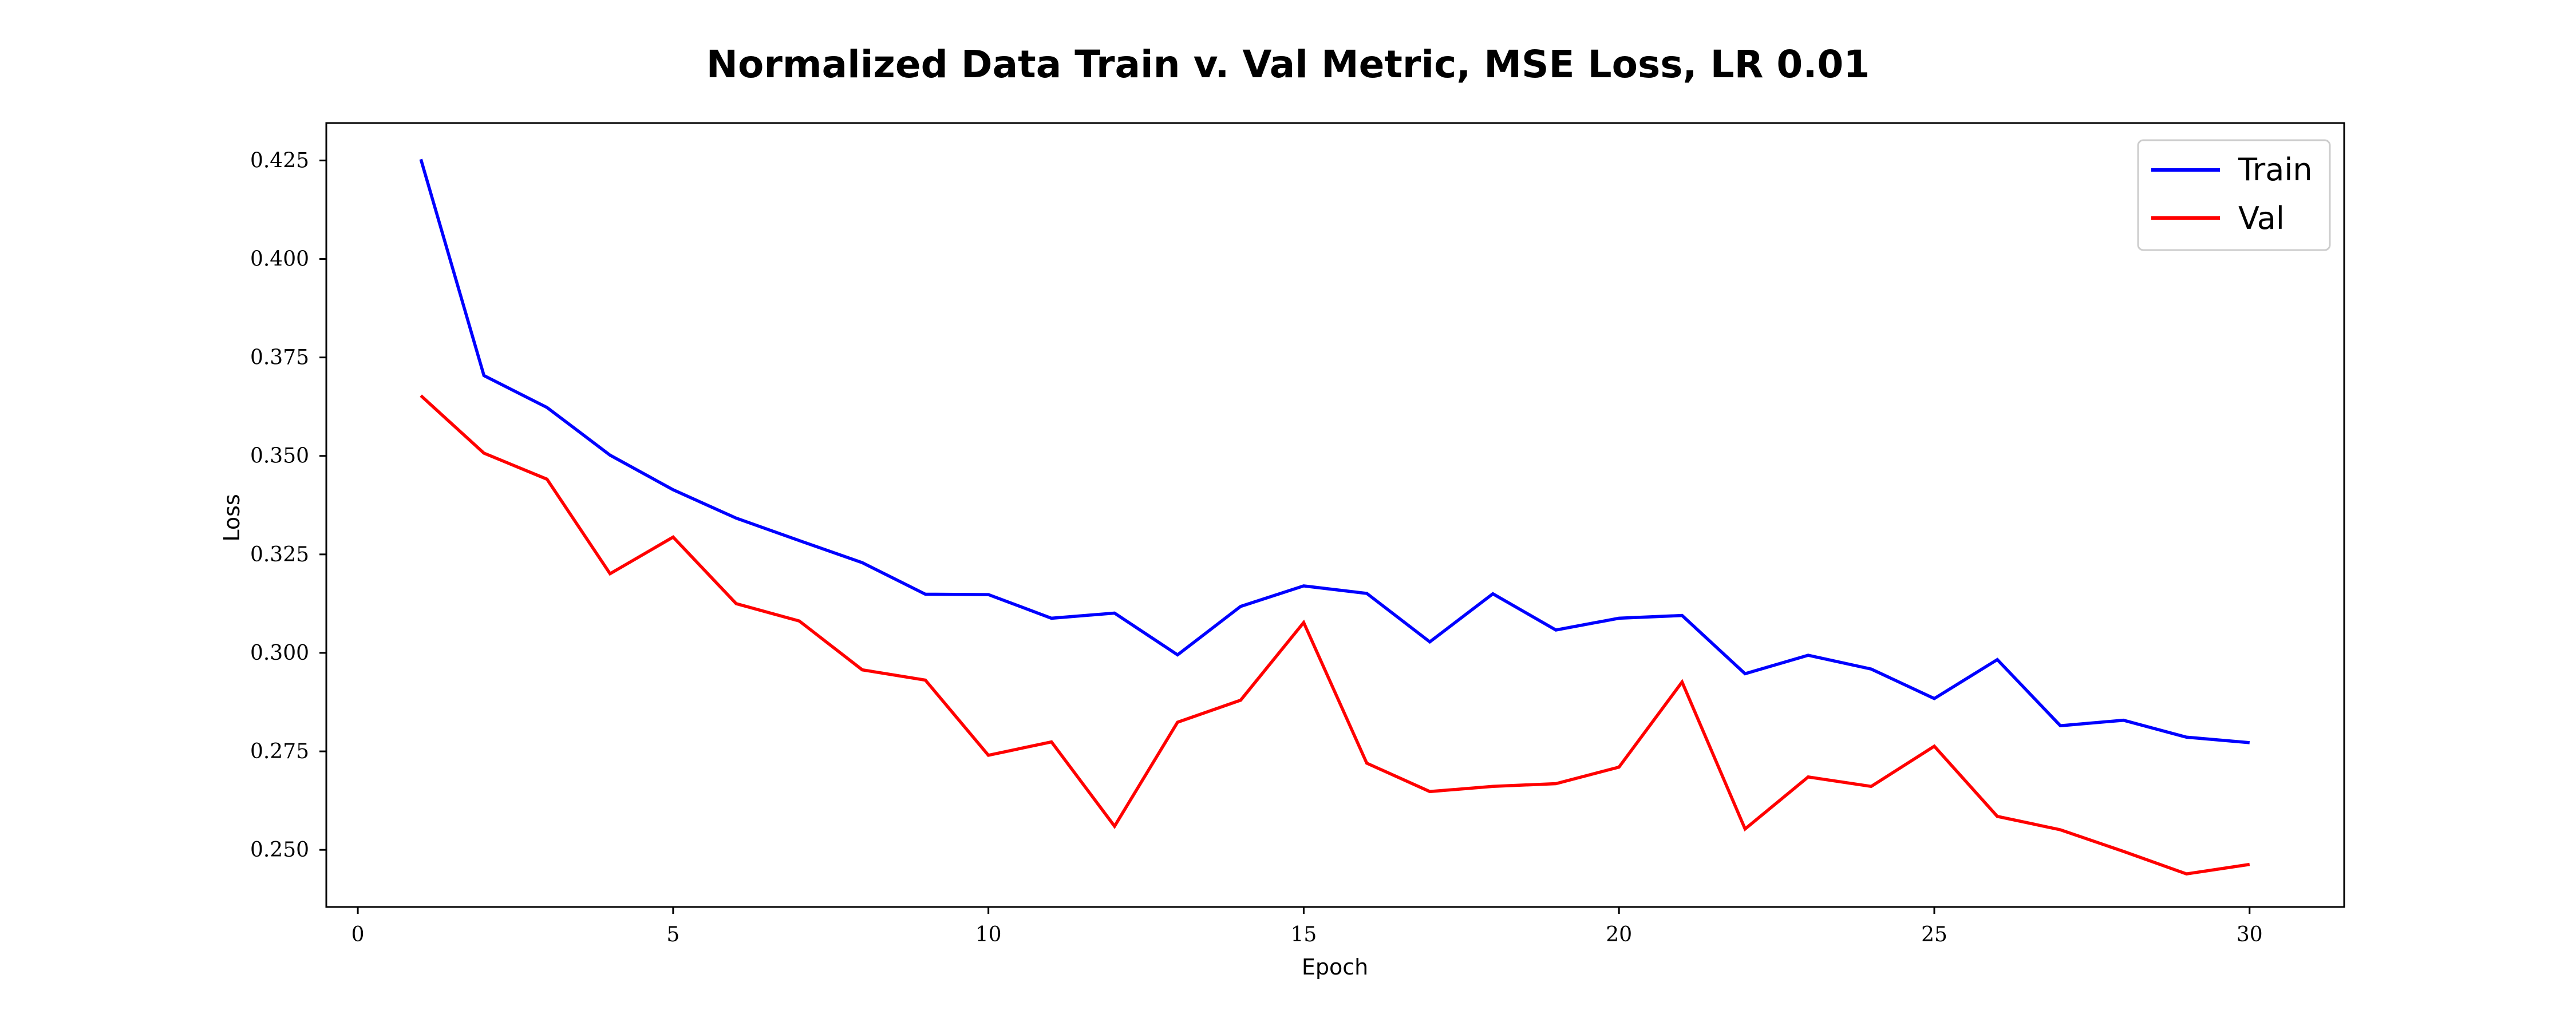 Image resolution: width=2576 pixels, height=1030 pixels. Describe the element at coordinates (1619, 934) in the screenshot. I see `x-tick-label: 20` at that location.